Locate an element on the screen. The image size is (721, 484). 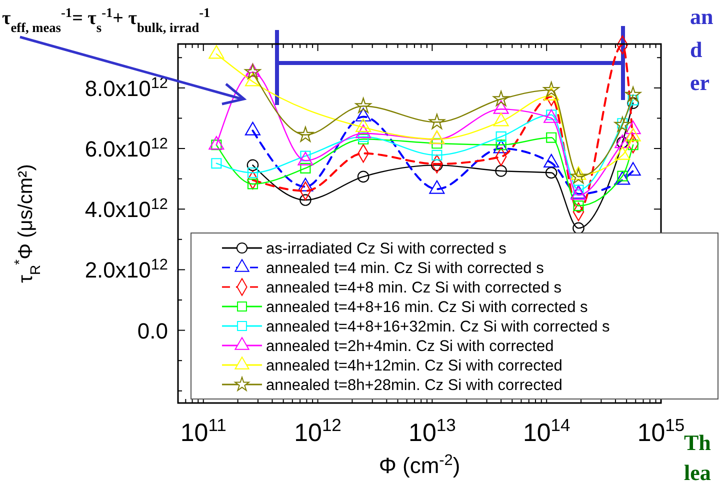
legend-label: annealed t=4+8+16 min. Cz Si with corrected s is located at coordinates (427, 307).